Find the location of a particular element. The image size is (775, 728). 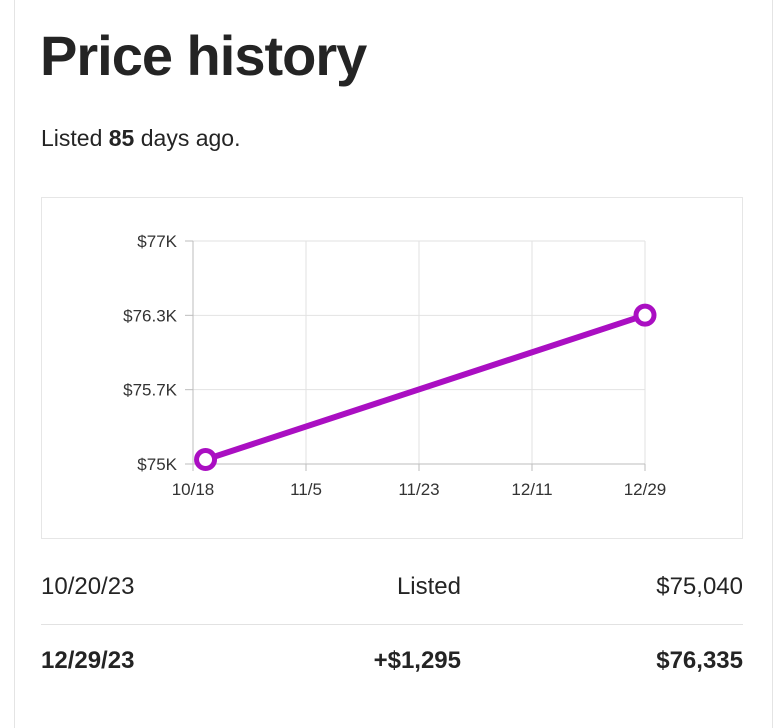

history-price: $75,040 is located at coordinates (699, 586).